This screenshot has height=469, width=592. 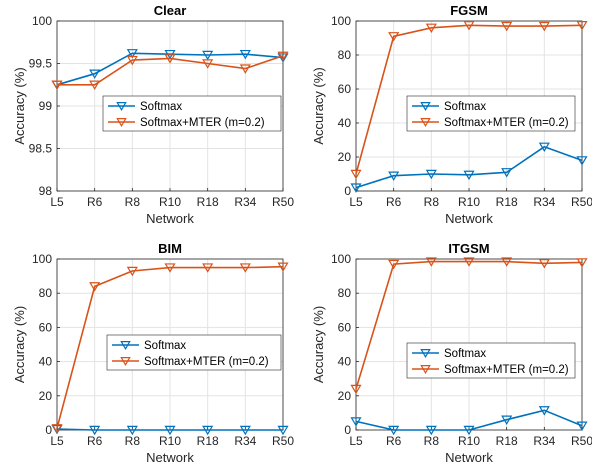 I want to click on y-tick-label: 99, so click(x=46, y=106).